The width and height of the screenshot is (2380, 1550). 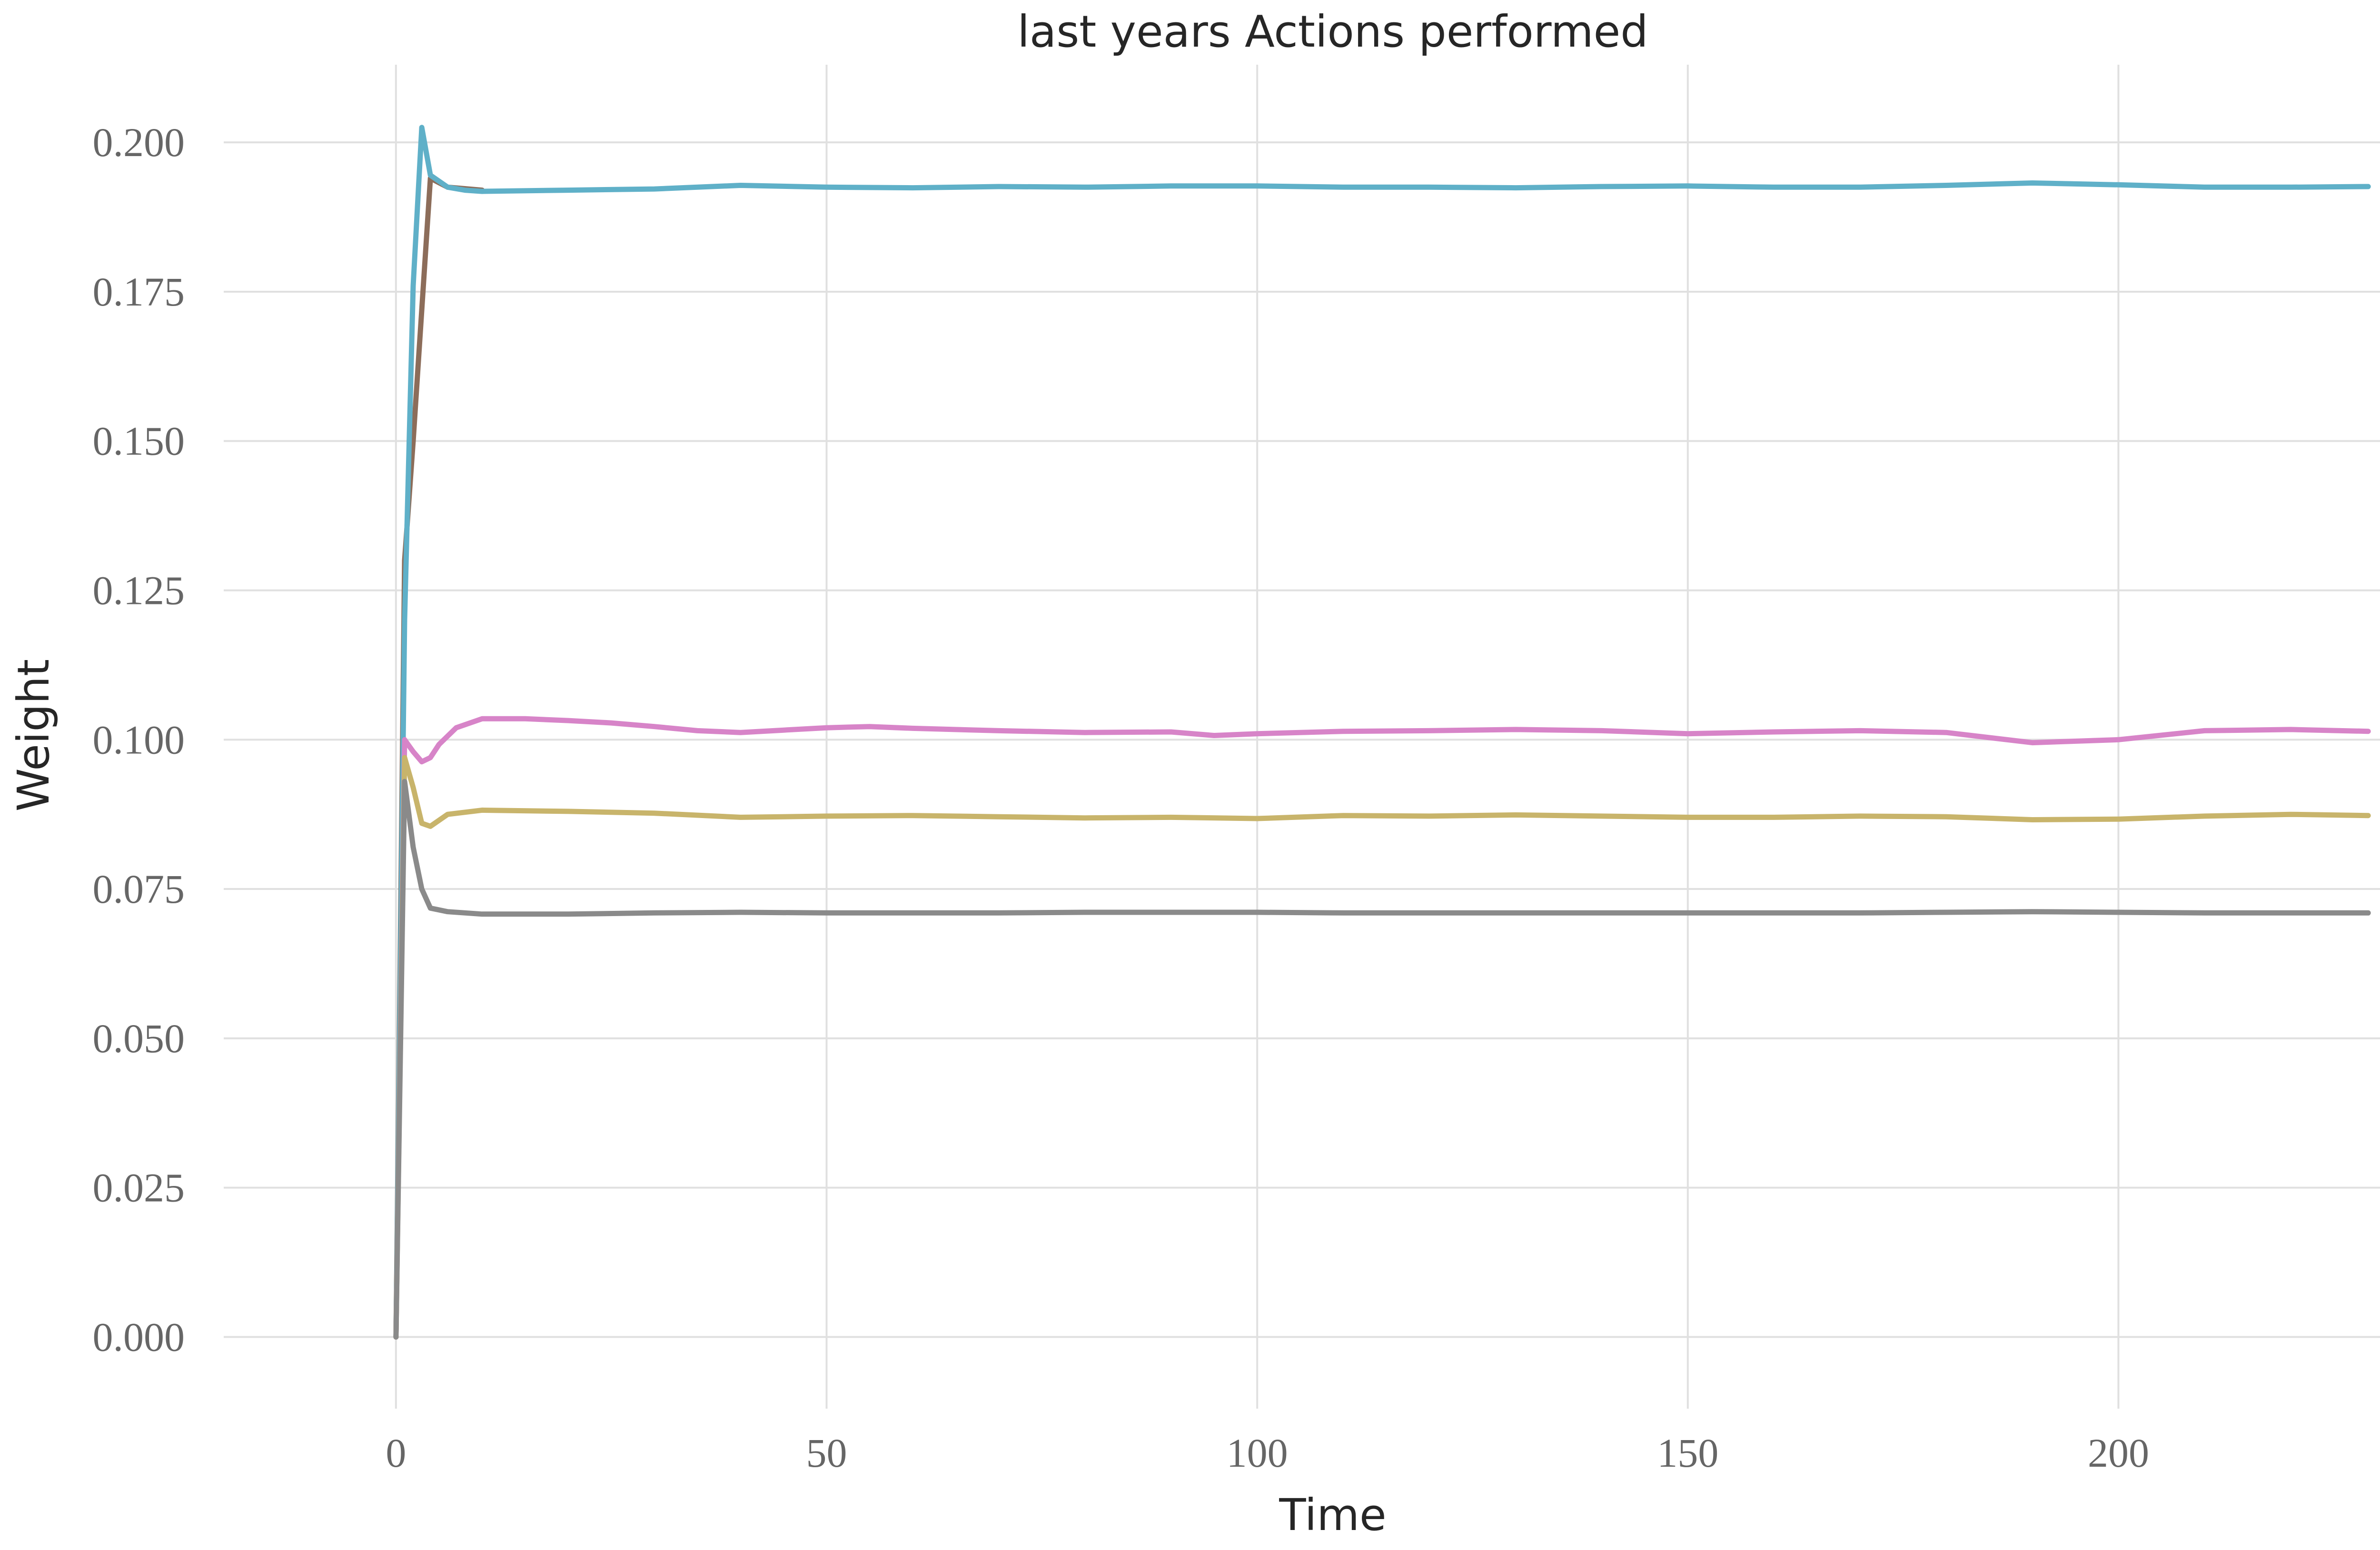 I want to click on x-tick-label: 0, so click(x=396, y=1453).